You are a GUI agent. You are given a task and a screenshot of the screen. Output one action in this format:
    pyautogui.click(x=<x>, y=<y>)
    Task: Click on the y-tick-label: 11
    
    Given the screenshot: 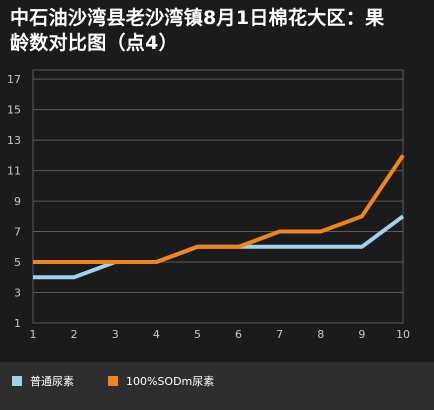 What is the action you would take?
    pyautogui.click(x=14, y=171)
    